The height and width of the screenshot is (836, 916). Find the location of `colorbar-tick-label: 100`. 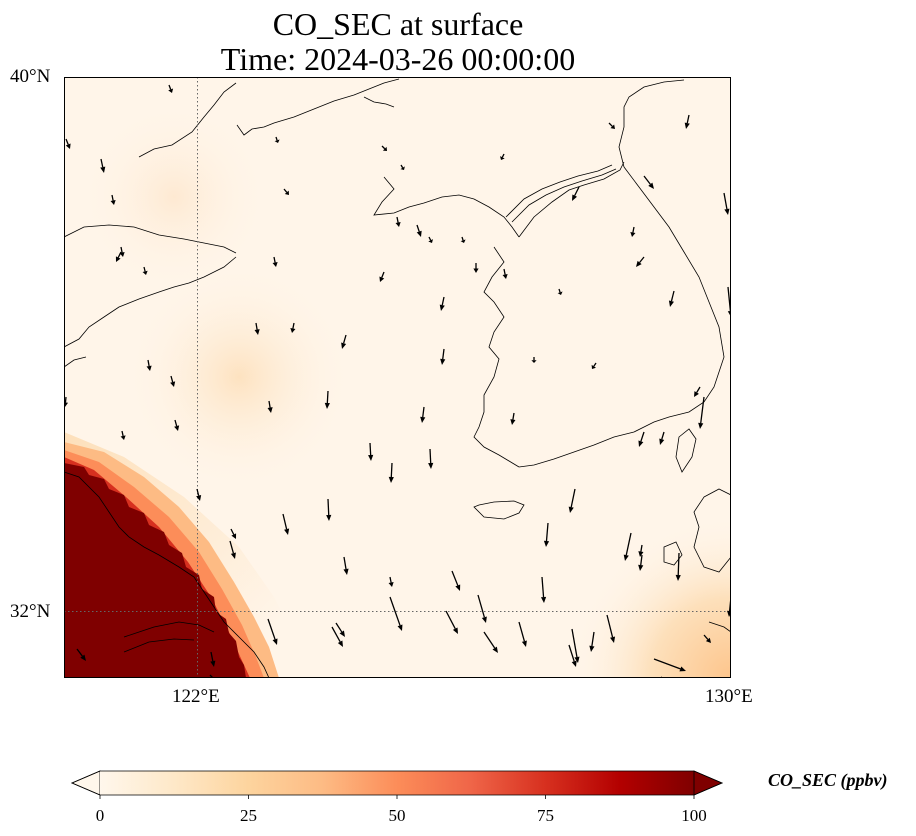

colorbar-tick-label: 100 is located at coordinates (694, 815).